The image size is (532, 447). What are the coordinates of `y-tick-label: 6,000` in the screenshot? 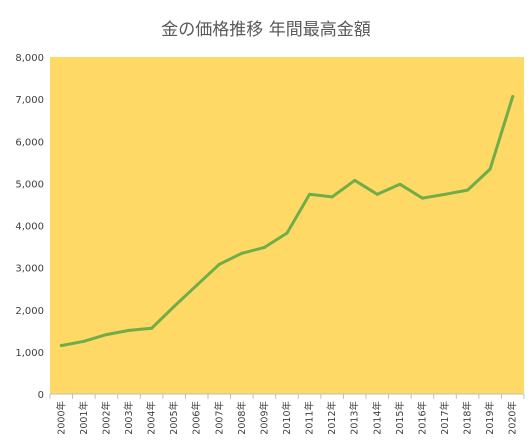 It's located at (29, 142).